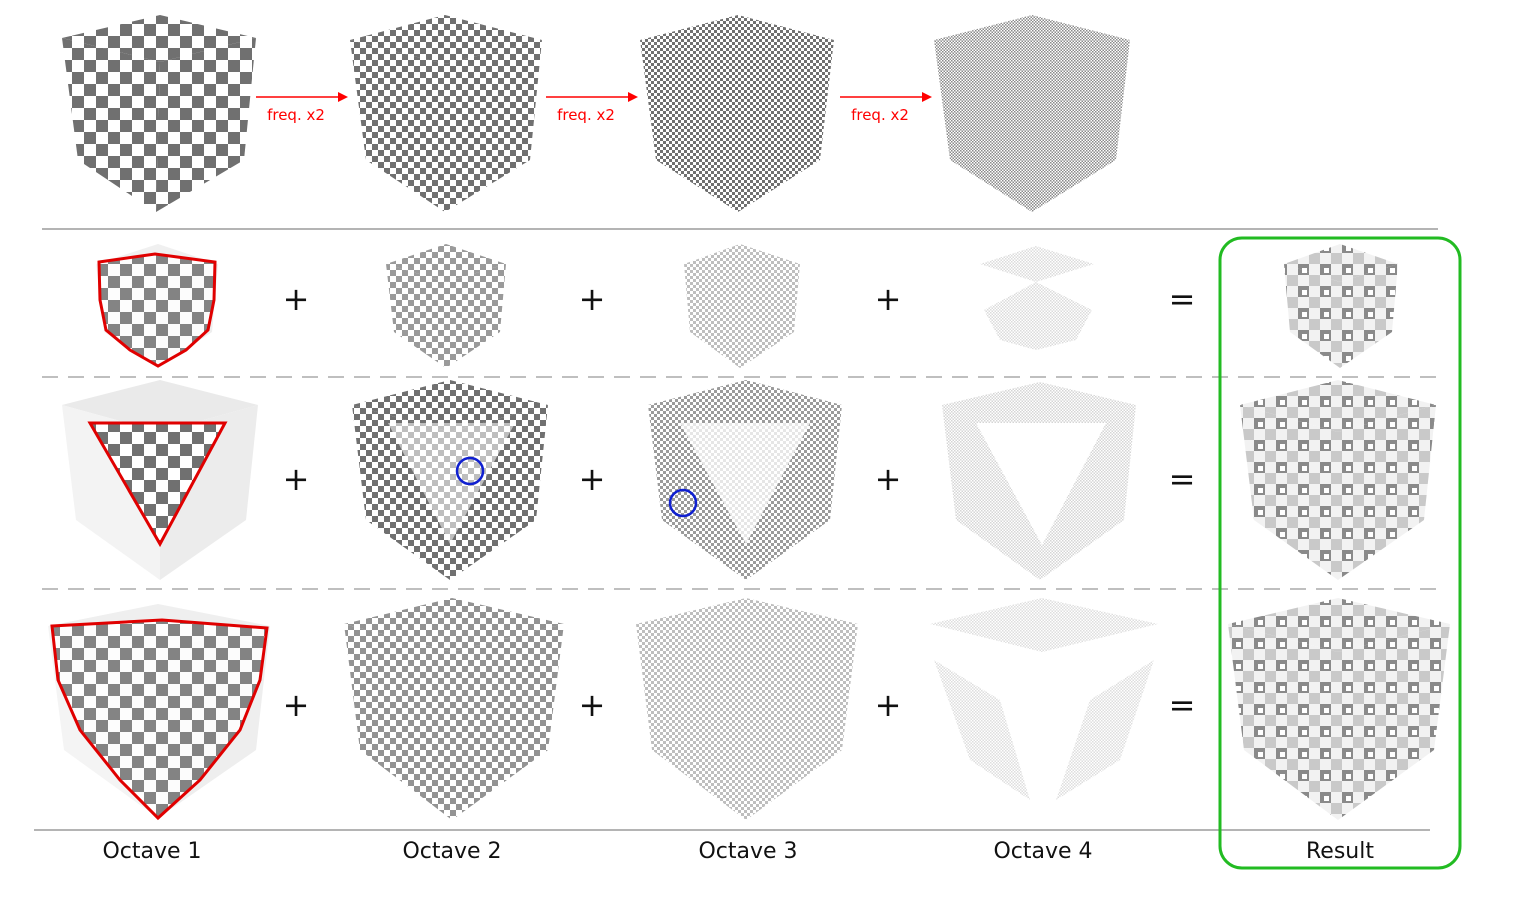 This screenshot has width=1515, height=912. Describe the element at coordinates (1044, 699) in the screenshot. I see `row3-octave4` at that location.